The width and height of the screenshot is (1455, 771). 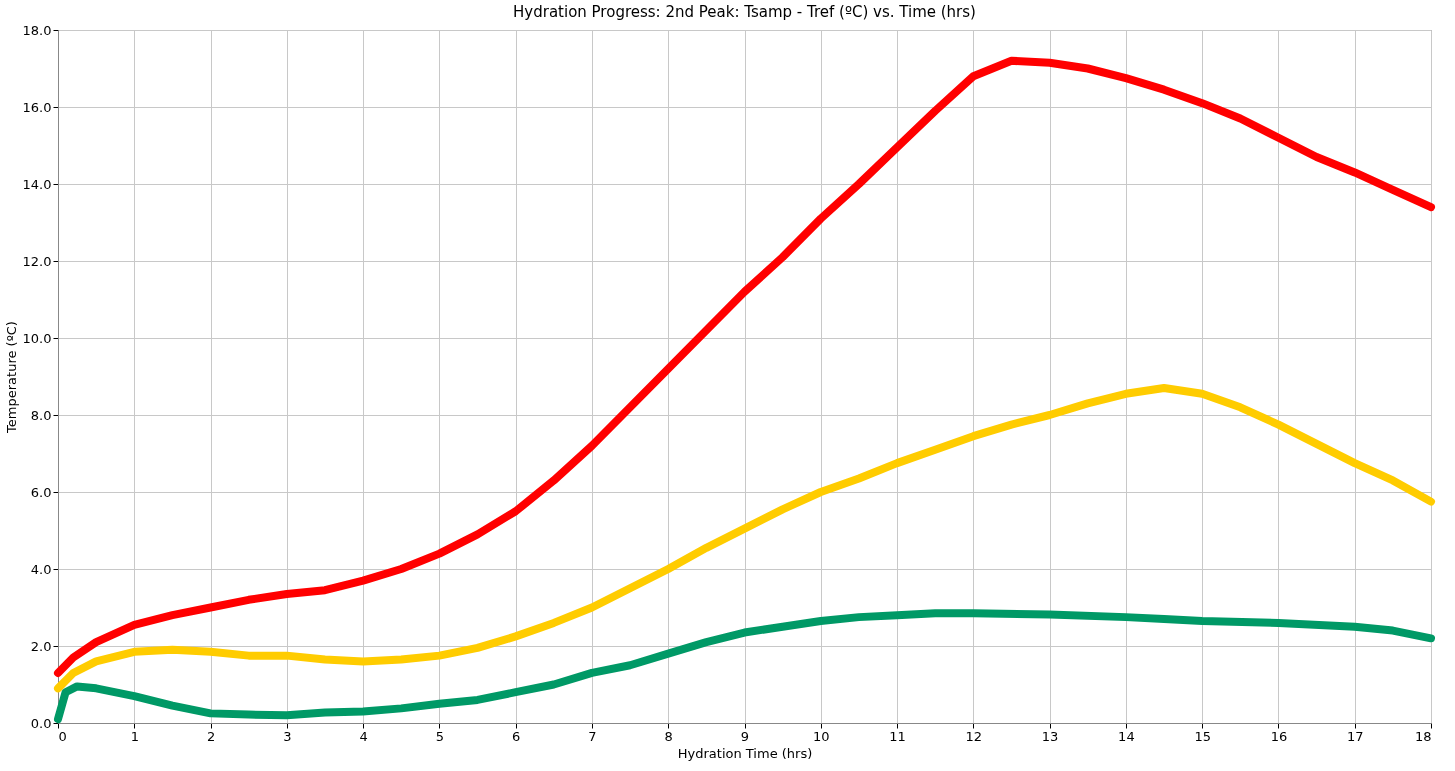 What do you see at coordinates (897, 736) in the screenshot?
I see `x-tick-label: 11` at bounding box center [897, 736].